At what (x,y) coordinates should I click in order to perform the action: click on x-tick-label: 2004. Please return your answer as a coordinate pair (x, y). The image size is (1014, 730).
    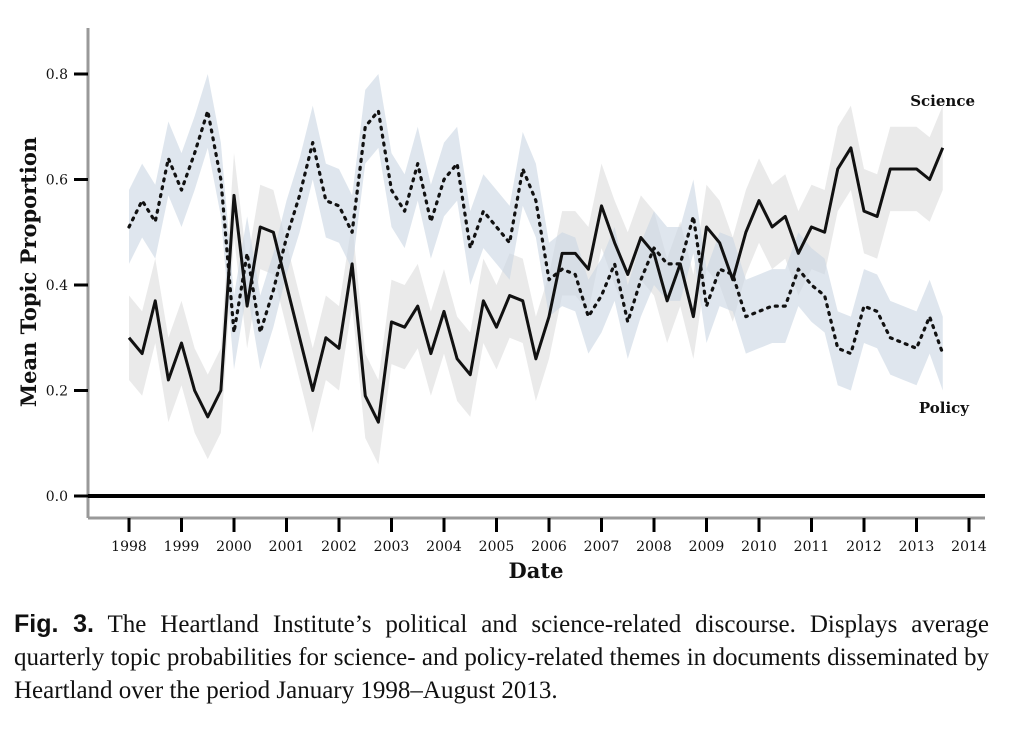
    Looking at the image, I should click on (444, 547).